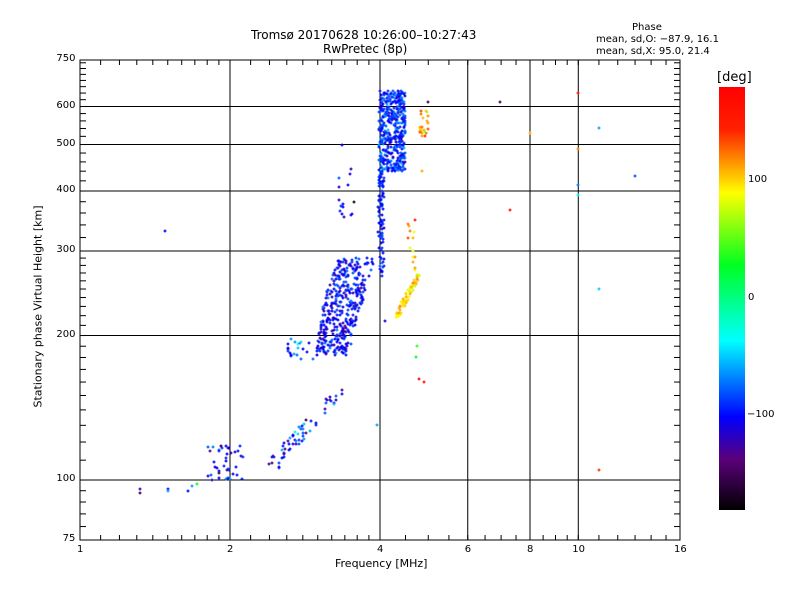 The width and height of the screenshot is (800, 600). Describe the element at coordinates (381, 563) in the screenshot. I see `x-axis-label: Frequency [MHz]` at that location.